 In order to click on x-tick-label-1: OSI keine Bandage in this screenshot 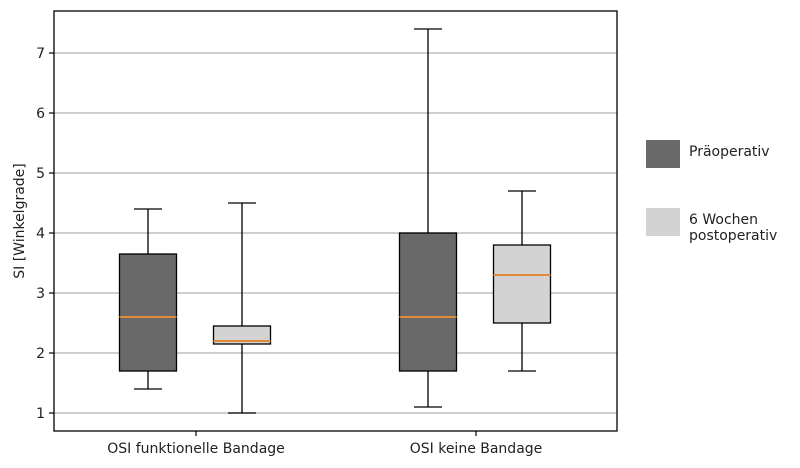, I will do `click(476, 449)`.